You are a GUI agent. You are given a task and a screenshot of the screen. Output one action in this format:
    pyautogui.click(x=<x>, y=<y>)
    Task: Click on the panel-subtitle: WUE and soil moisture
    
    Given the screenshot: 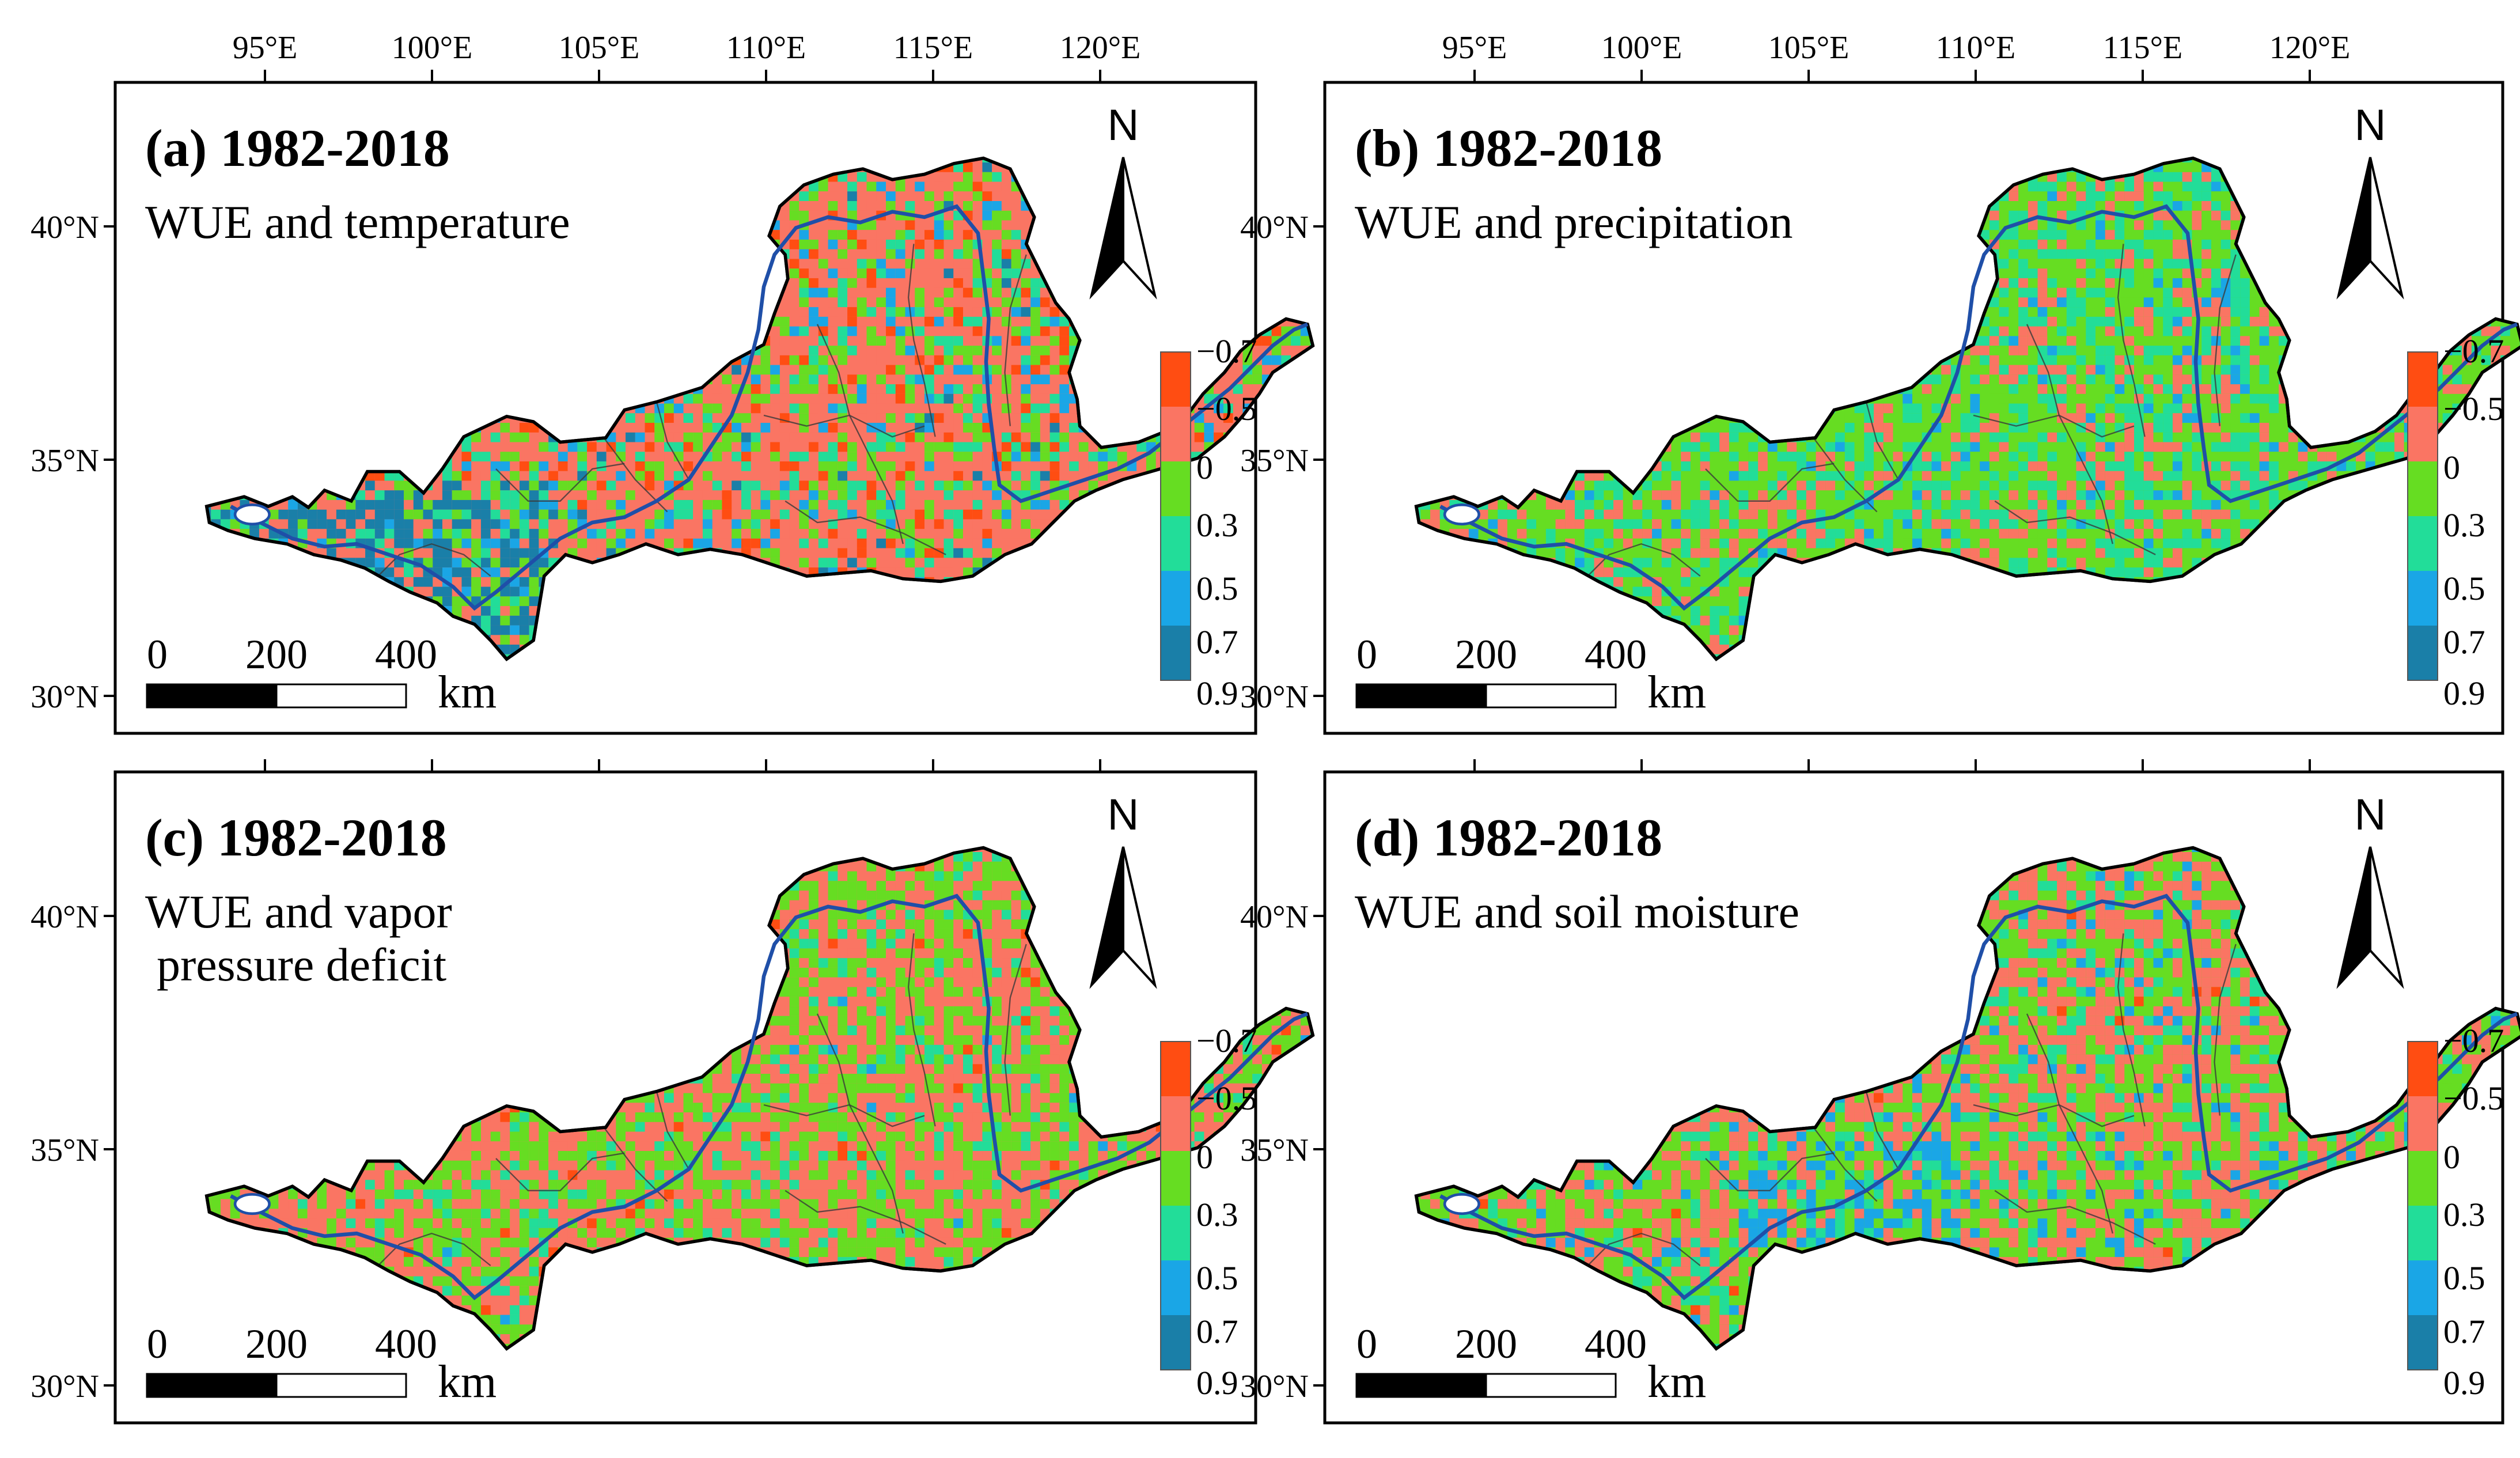 What is the action you would take?
    pyautogui.click(x=1577, y=912)
    